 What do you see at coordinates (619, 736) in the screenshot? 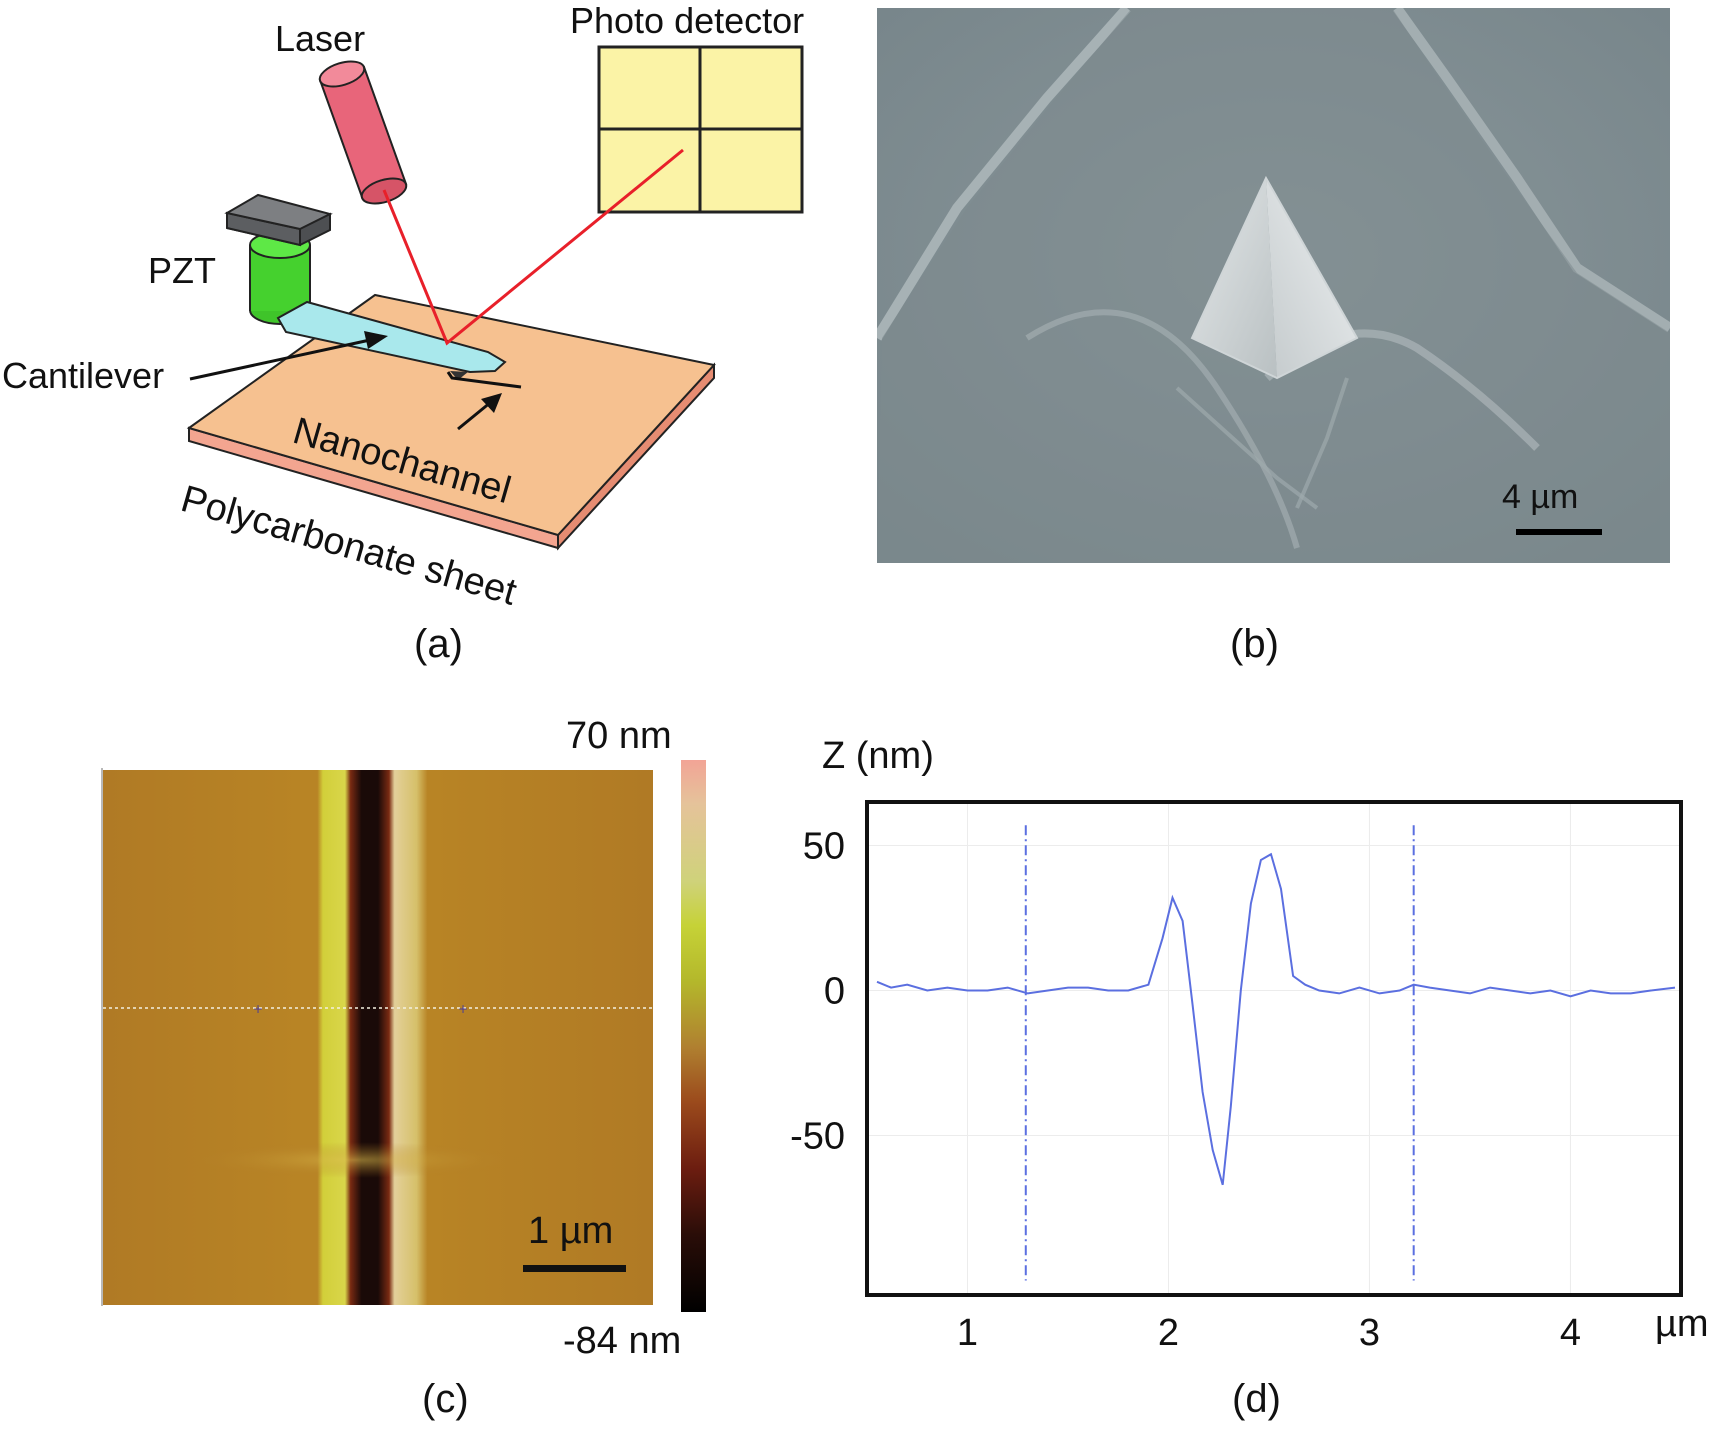
I see `colorbar-max-label: 70 nm` at bounding box center [619, 736].